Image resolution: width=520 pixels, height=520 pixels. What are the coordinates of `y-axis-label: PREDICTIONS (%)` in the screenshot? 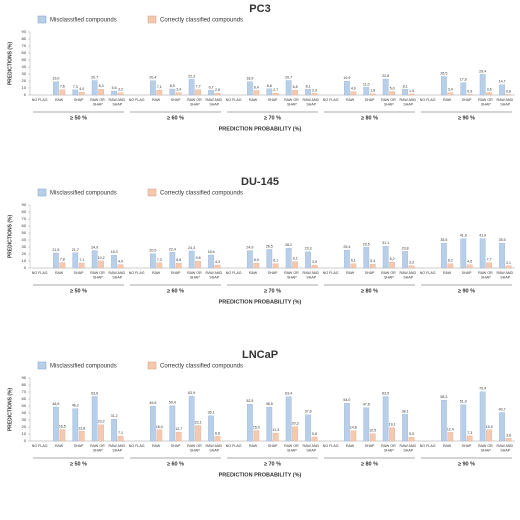 It's located at (10, 410).